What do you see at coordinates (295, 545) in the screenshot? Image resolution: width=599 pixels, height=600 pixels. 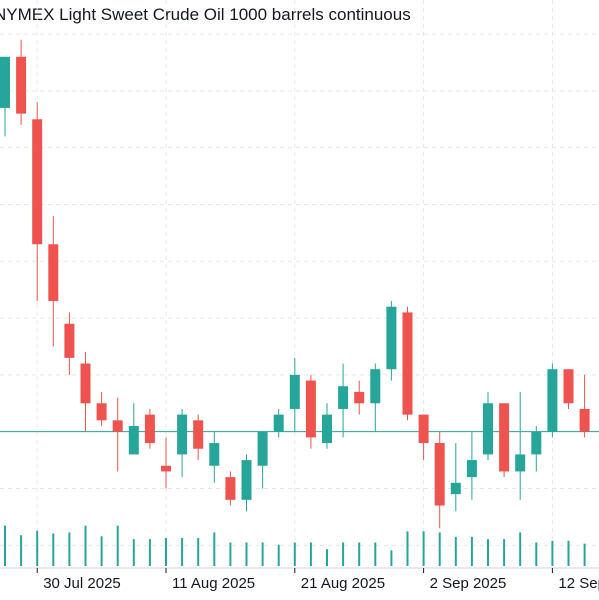 I see `volume-bars` at bounding box center [295, 545].